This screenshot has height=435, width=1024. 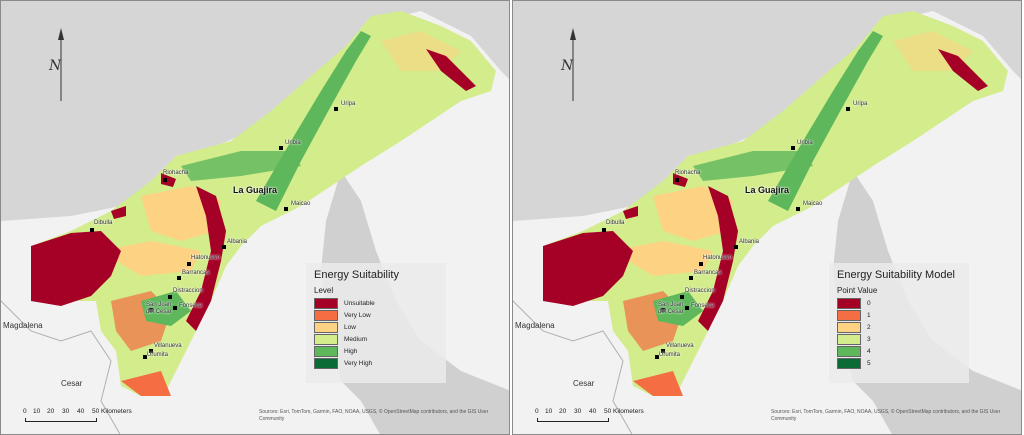 I want to click on legend-item: 5, so click(x=899, y=363).